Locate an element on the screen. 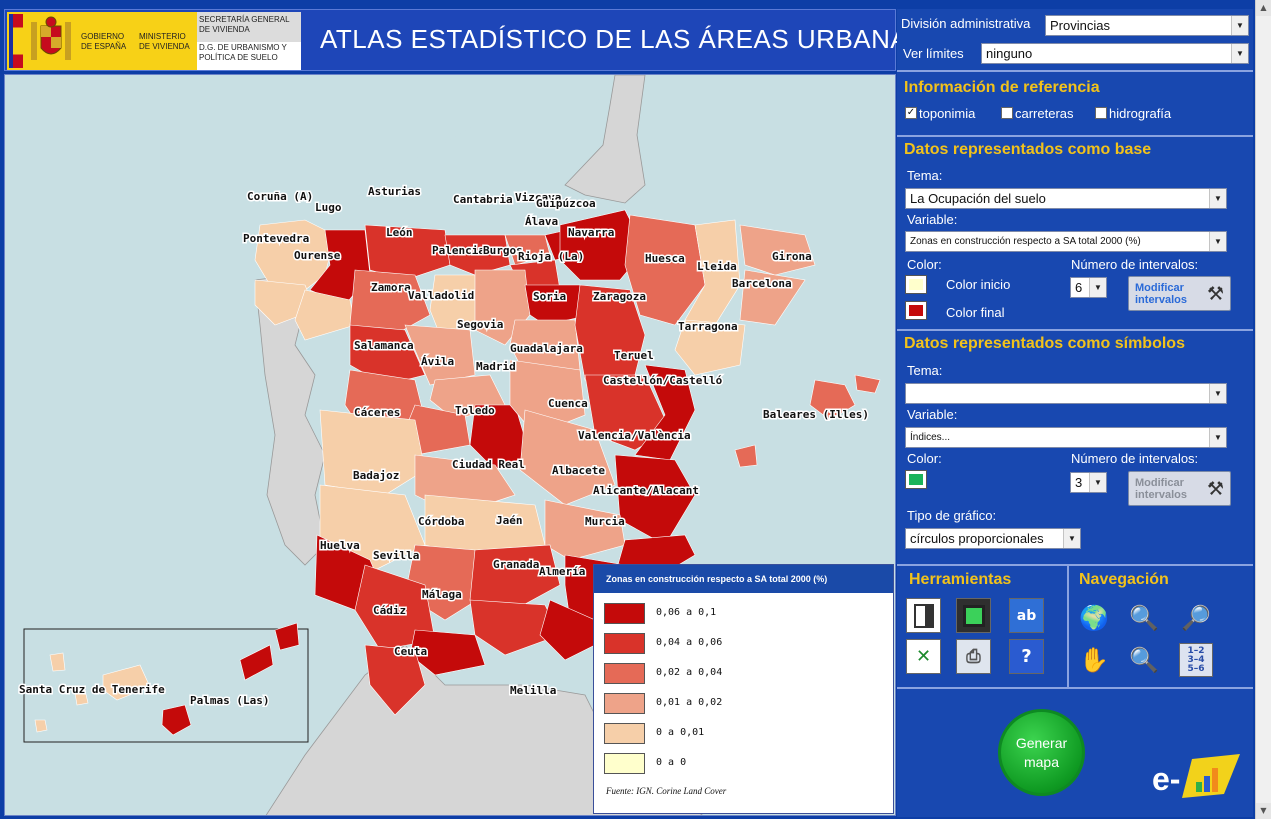  province-baleares-mallorca is located at coordinates (832, 400).